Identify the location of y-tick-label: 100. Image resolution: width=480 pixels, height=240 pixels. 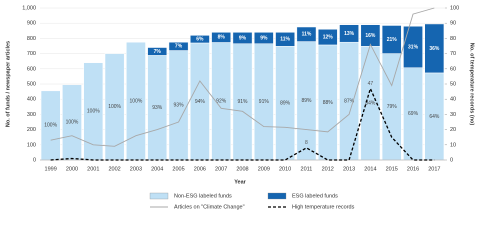
(31, 145).